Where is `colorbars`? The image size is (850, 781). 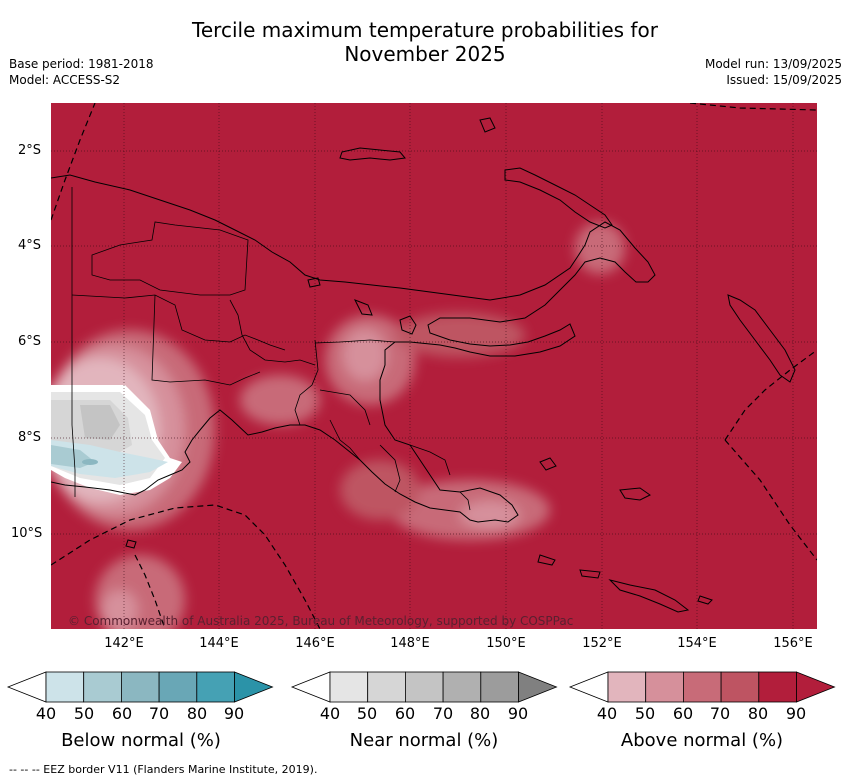
colorbars is located at coordinates (421, 687).